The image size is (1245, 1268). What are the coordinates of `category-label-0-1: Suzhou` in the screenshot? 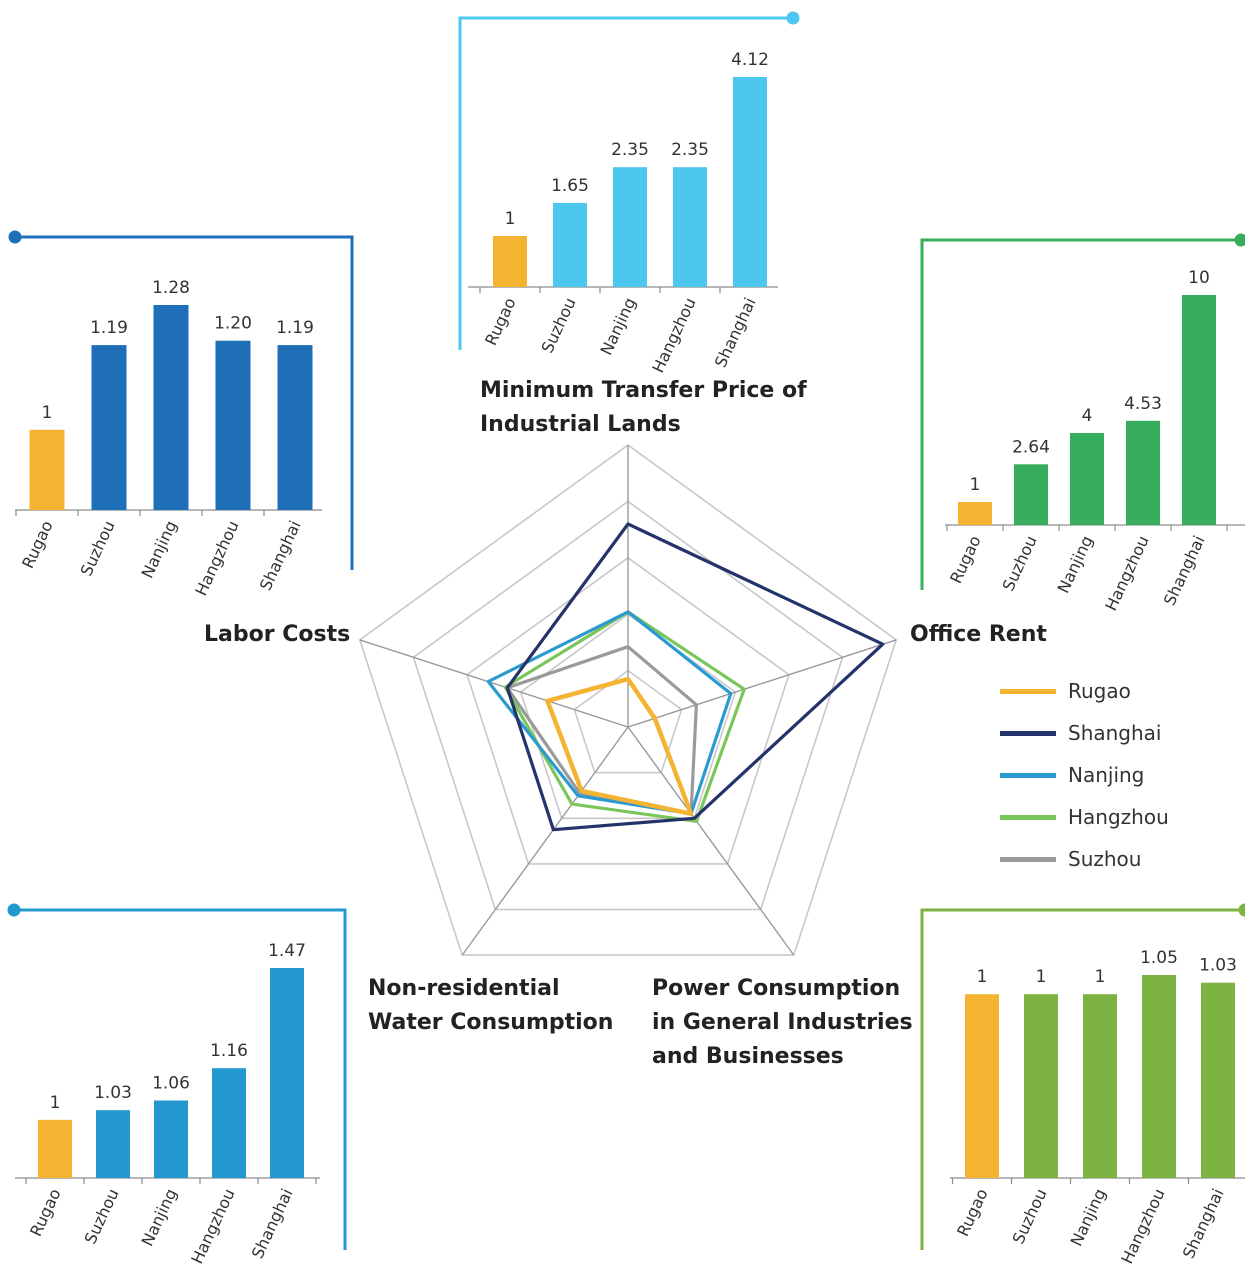 It's located at (559, 325).